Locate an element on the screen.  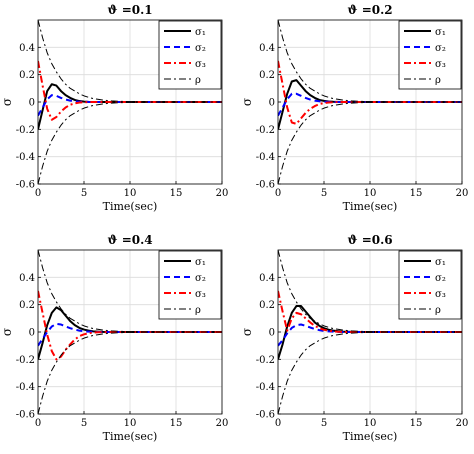
chart-title: ϑ =0.2 is located at coordinates (369, 10).